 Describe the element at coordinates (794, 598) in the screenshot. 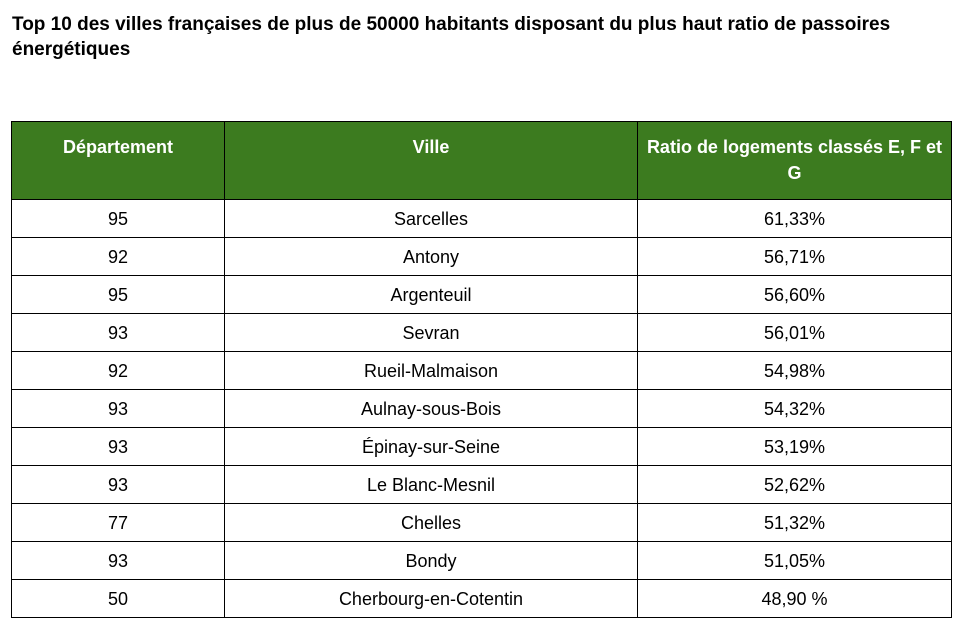

I see `cell-ratio: 48,90 %` at that location.